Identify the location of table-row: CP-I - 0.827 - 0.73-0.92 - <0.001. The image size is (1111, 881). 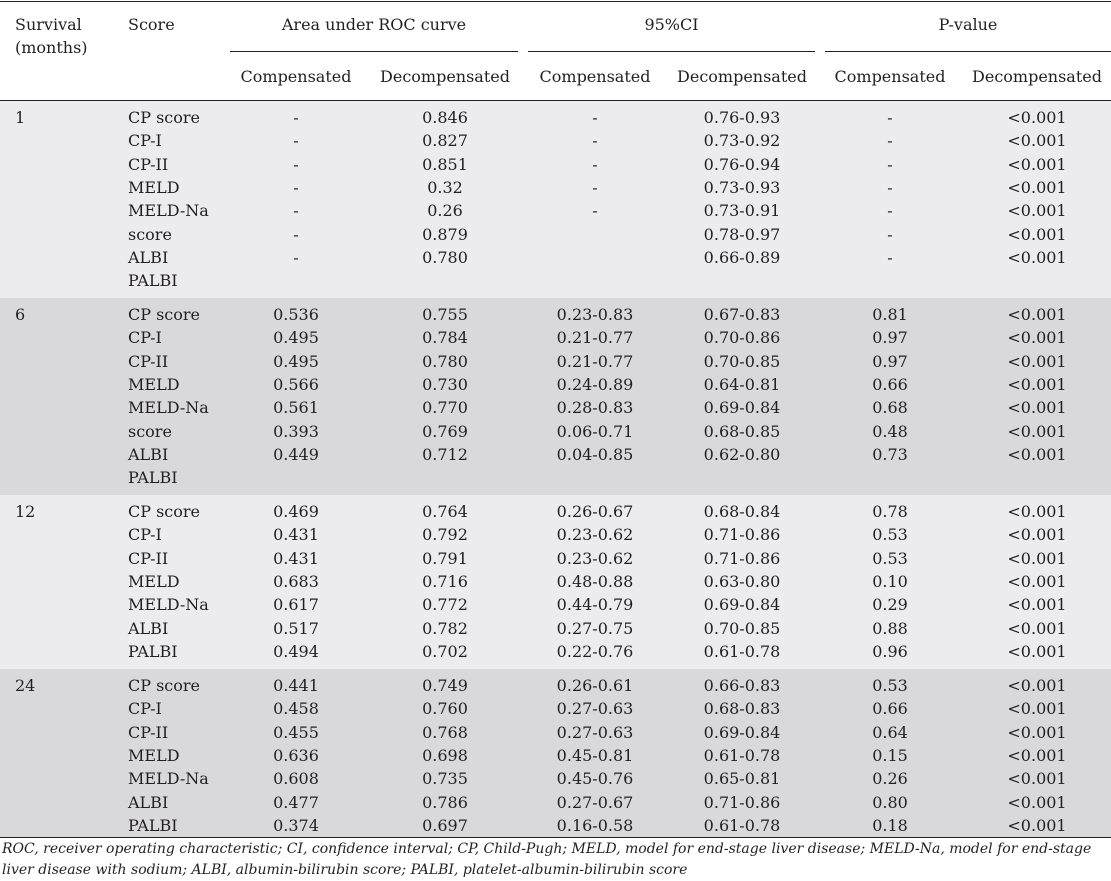
(555, 140).